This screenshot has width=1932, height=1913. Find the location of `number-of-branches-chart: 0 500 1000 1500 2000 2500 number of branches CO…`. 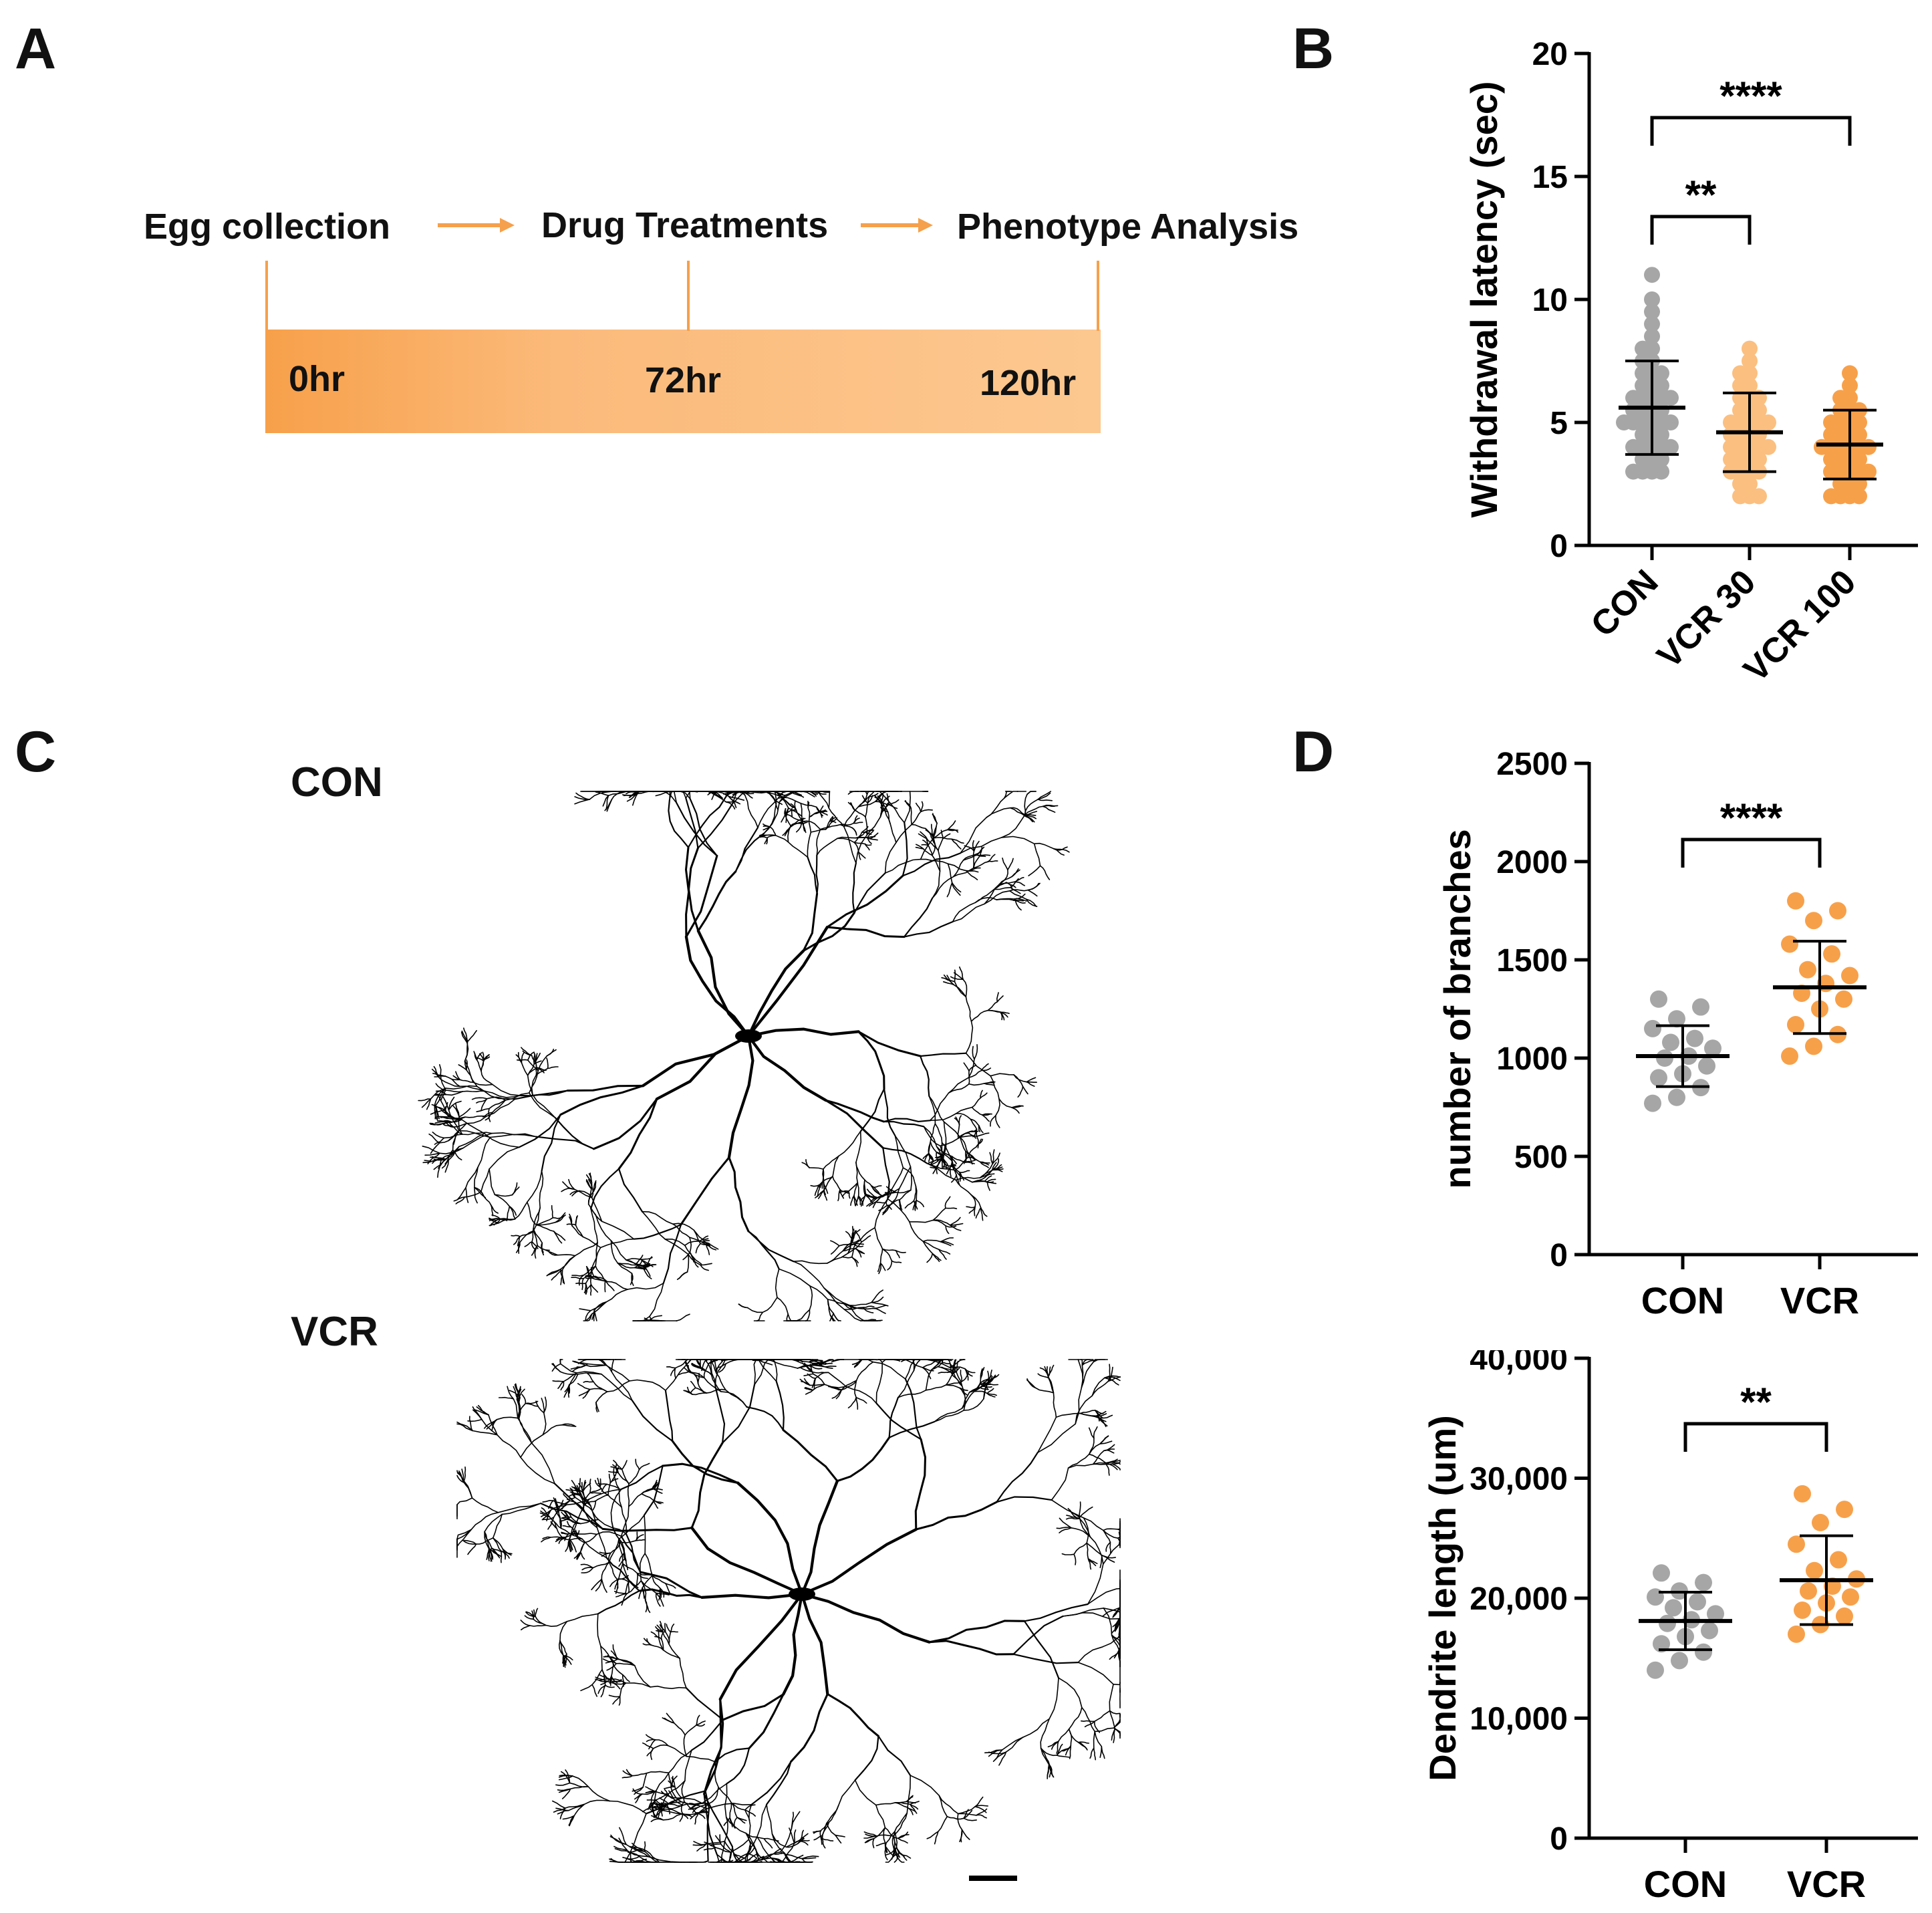

number-of-branches-chart: 0 500 1000 1500 2000 2500 number of branches CO… is located at coordinates (1677, 1034).